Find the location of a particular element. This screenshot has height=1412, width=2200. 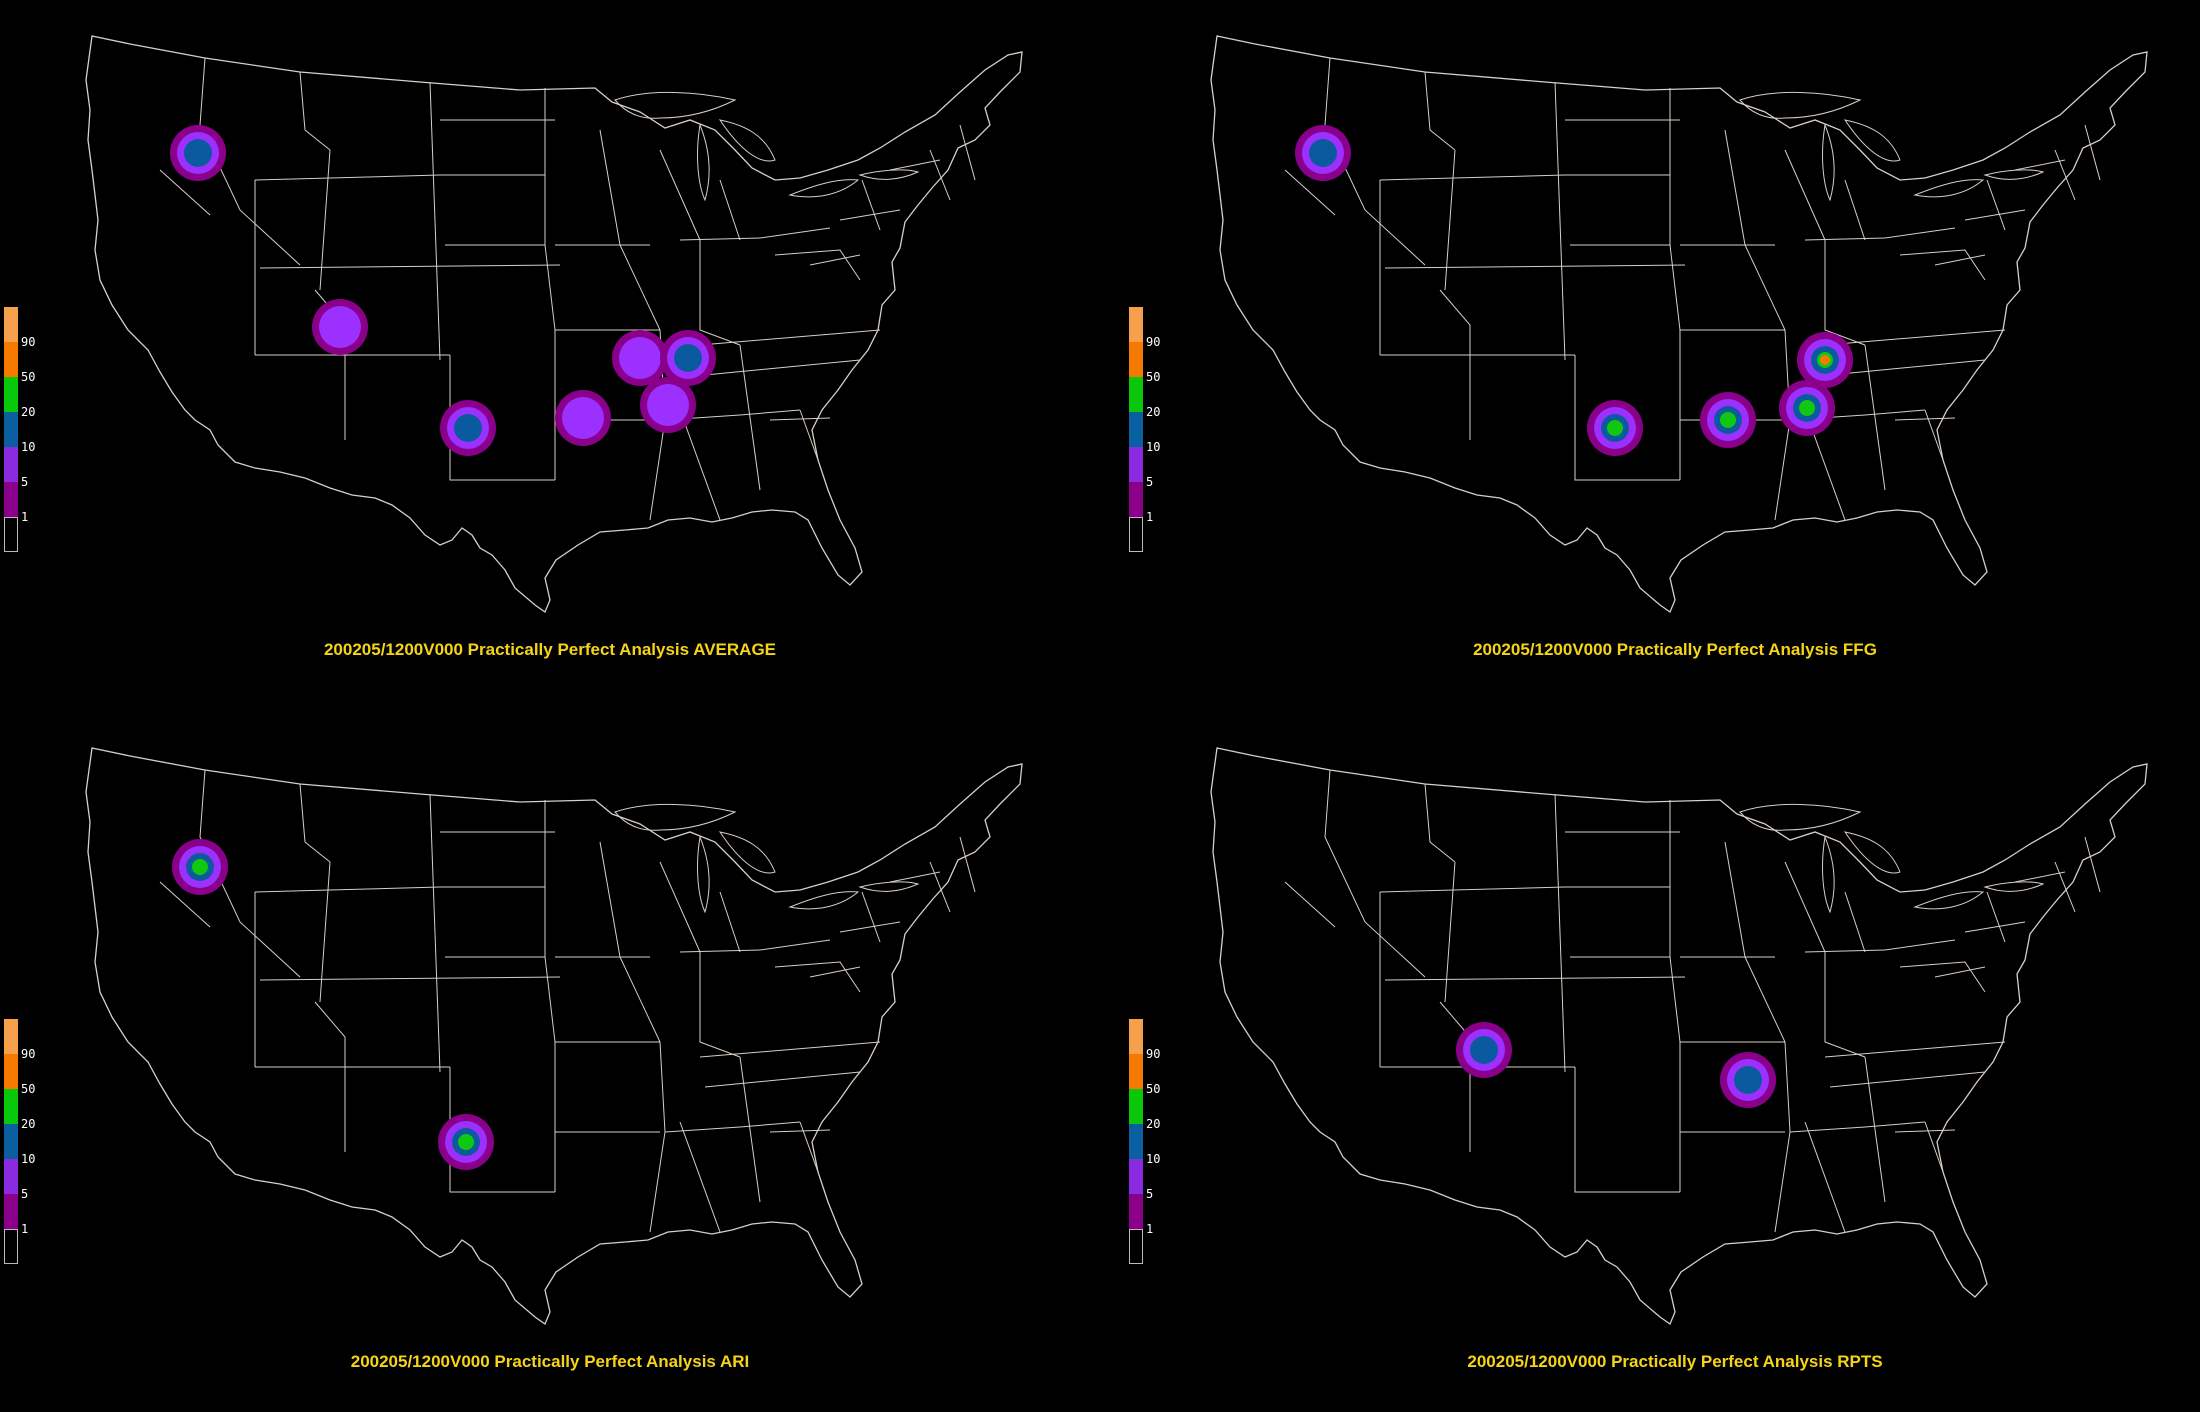

colorbar-rpts: 90 50 20 10 5 1 is located at coordinates (1144, 1141).